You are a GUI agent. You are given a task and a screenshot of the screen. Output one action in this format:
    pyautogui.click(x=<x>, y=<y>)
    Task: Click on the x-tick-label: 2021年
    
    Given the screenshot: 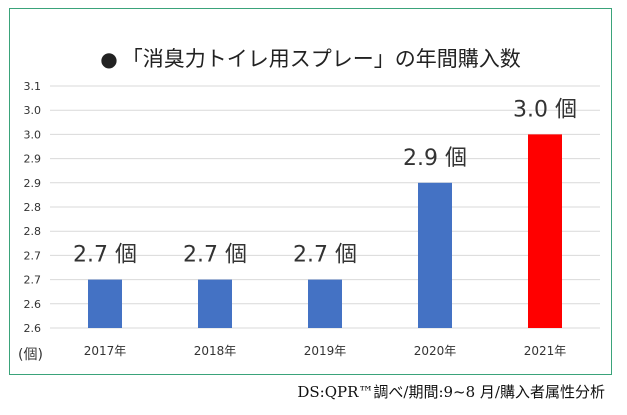 What is the action you would take?
    pyautogui.click(x=545, y=351)
    